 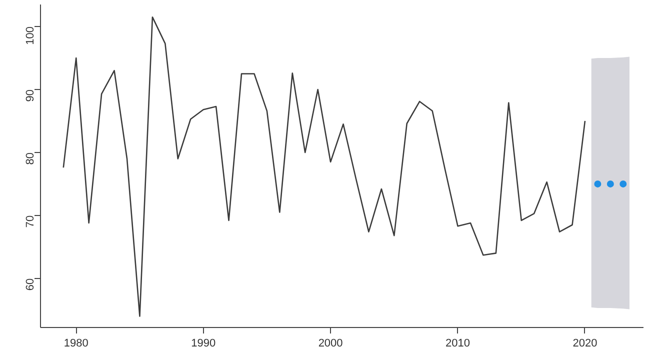 What do you see at coordinates (76, 344) in the screenshot?
I see `x-tick-label: 1980` at bounding box center [76, 344].